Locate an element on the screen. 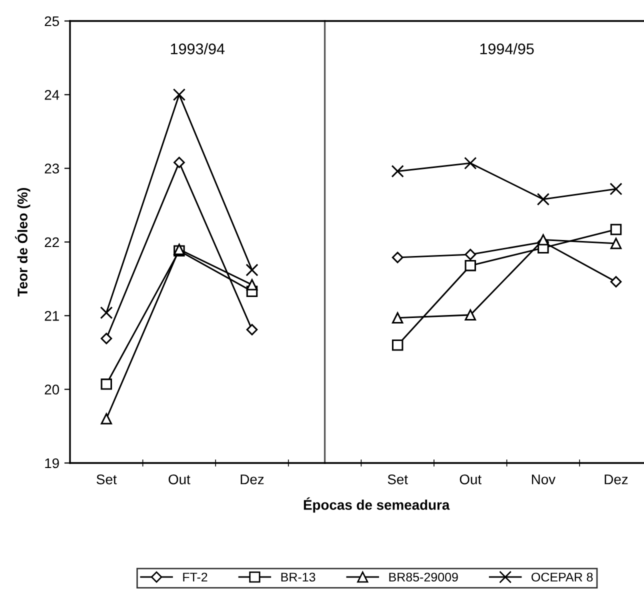  text: 1994/95 is located at coordinates (507, 48).